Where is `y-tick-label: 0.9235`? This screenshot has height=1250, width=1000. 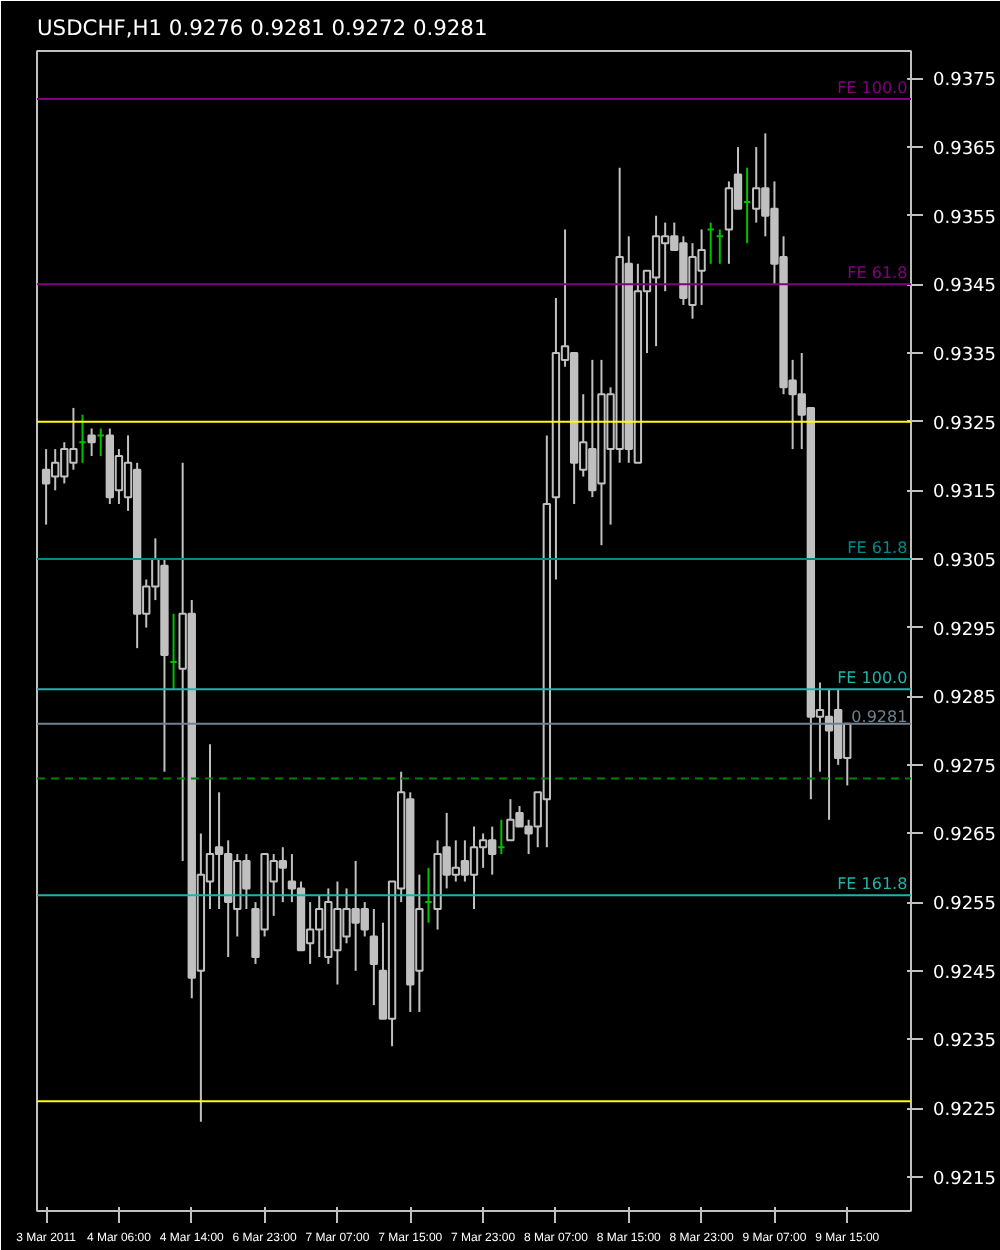
y-tick-label: 0.9235 is located at coordinates (964, 1042).